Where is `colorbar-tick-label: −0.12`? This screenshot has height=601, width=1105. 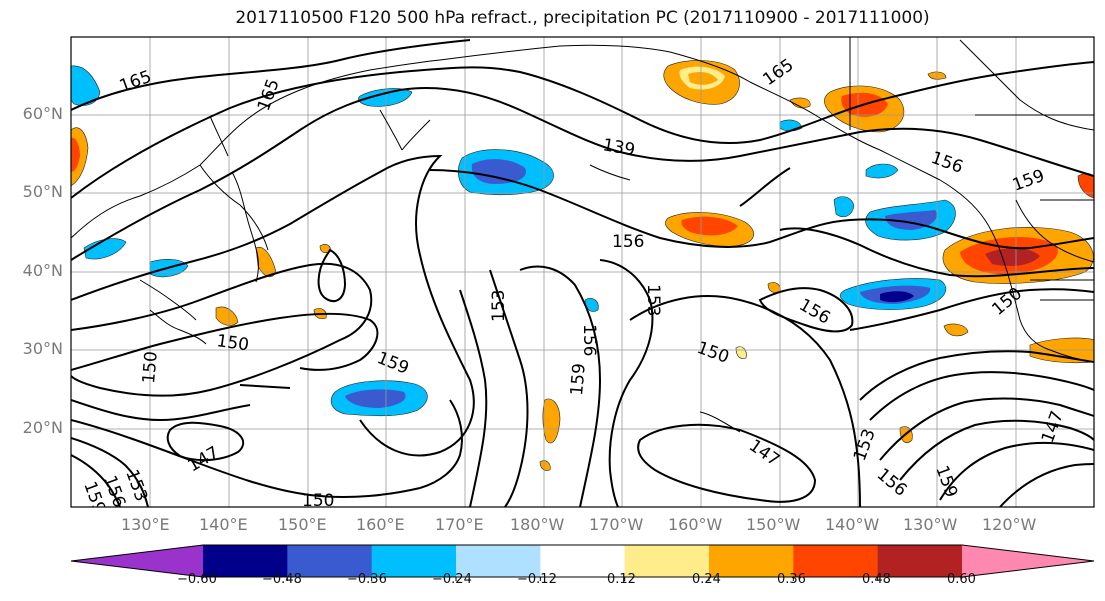
colorbar-tick-label: −0.12 is located at coordinates (537, 579).